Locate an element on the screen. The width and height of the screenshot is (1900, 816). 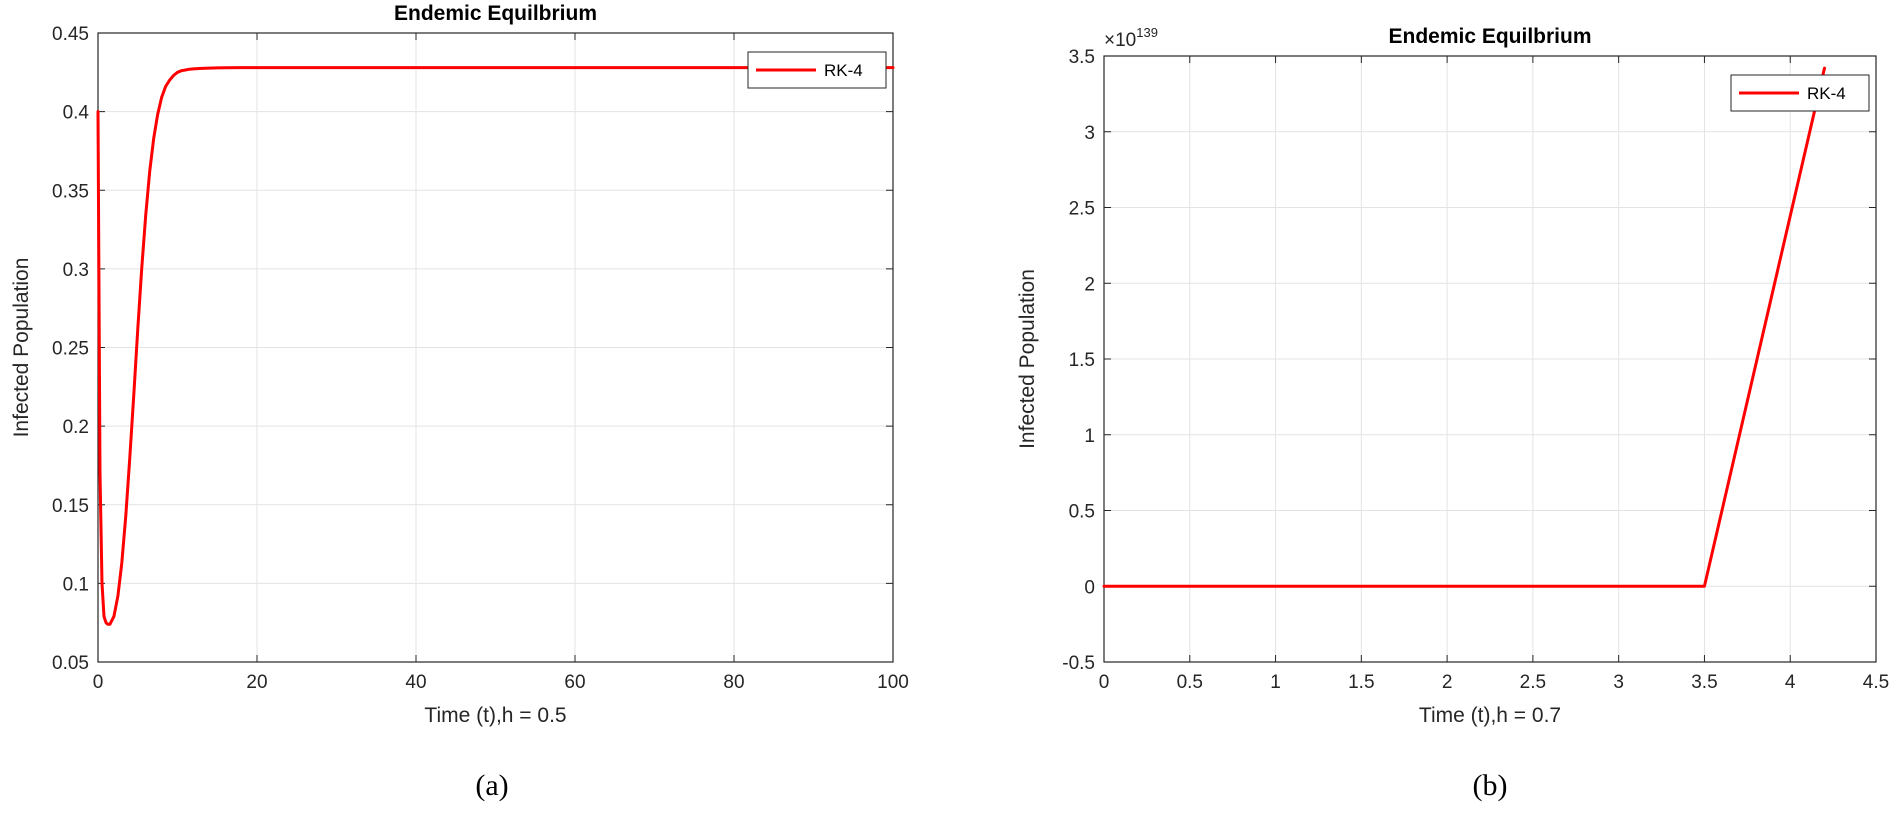
panel-caption: (a) is located at coordinates (491, 785).